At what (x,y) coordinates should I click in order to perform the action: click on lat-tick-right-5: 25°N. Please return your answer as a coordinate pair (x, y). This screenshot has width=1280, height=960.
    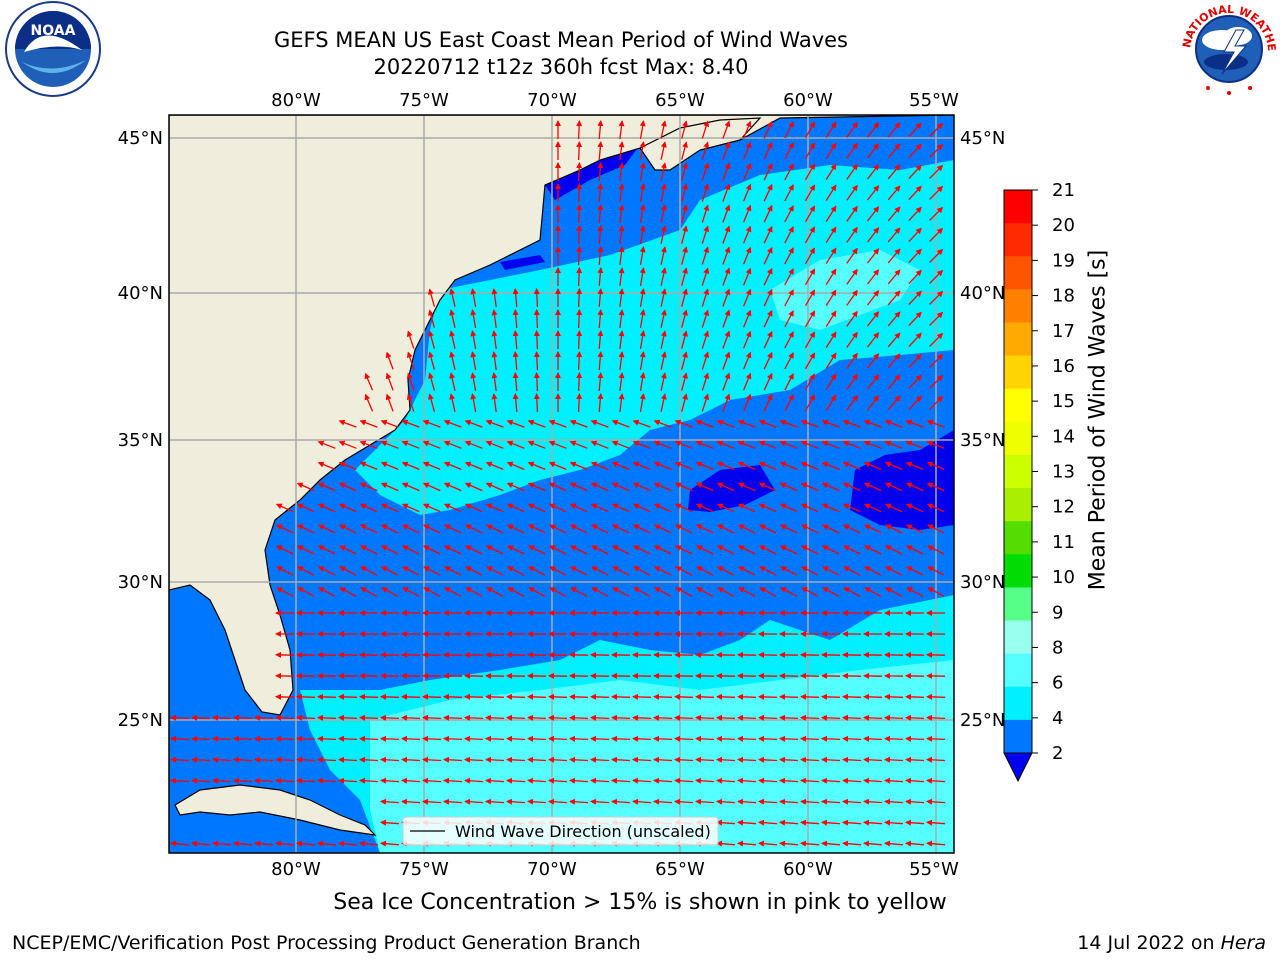
    Looking at the image, I should click on (982, 720).